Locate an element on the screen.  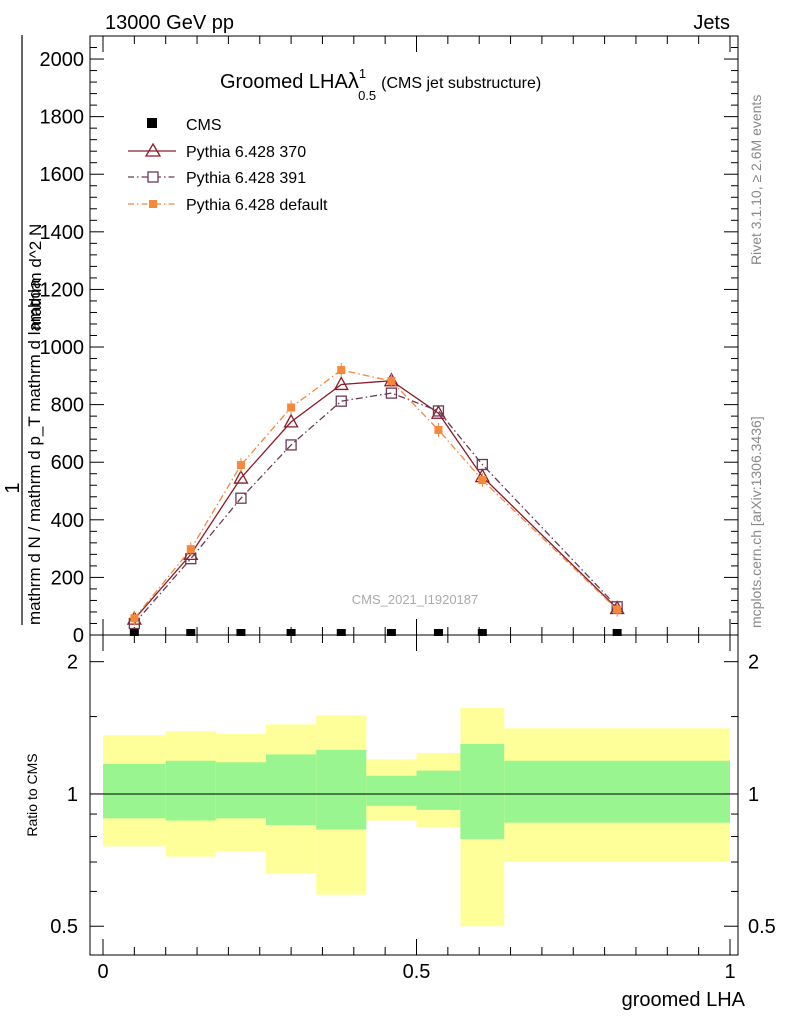
series-cms is located at coordinates (375, 632).